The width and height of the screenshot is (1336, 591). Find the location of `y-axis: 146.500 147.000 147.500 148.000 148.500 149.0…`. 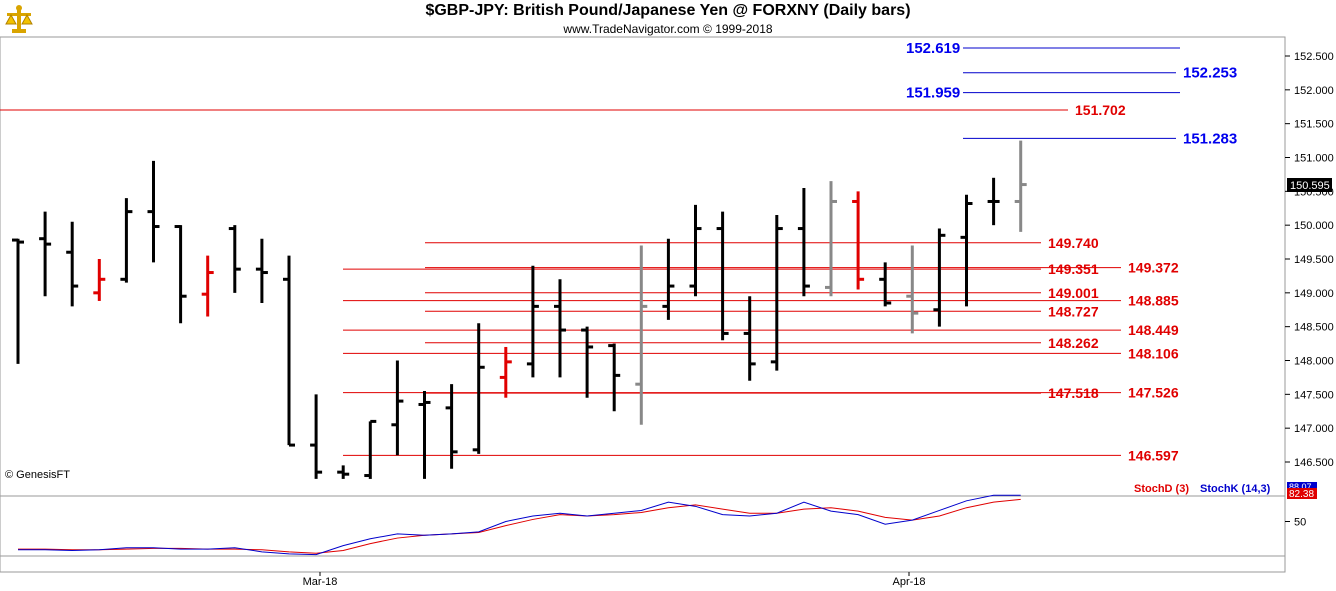

y-axis: 146.500 147.000 147.500 148.000 148.500 149.0… is located at coordinates (1309, 260).